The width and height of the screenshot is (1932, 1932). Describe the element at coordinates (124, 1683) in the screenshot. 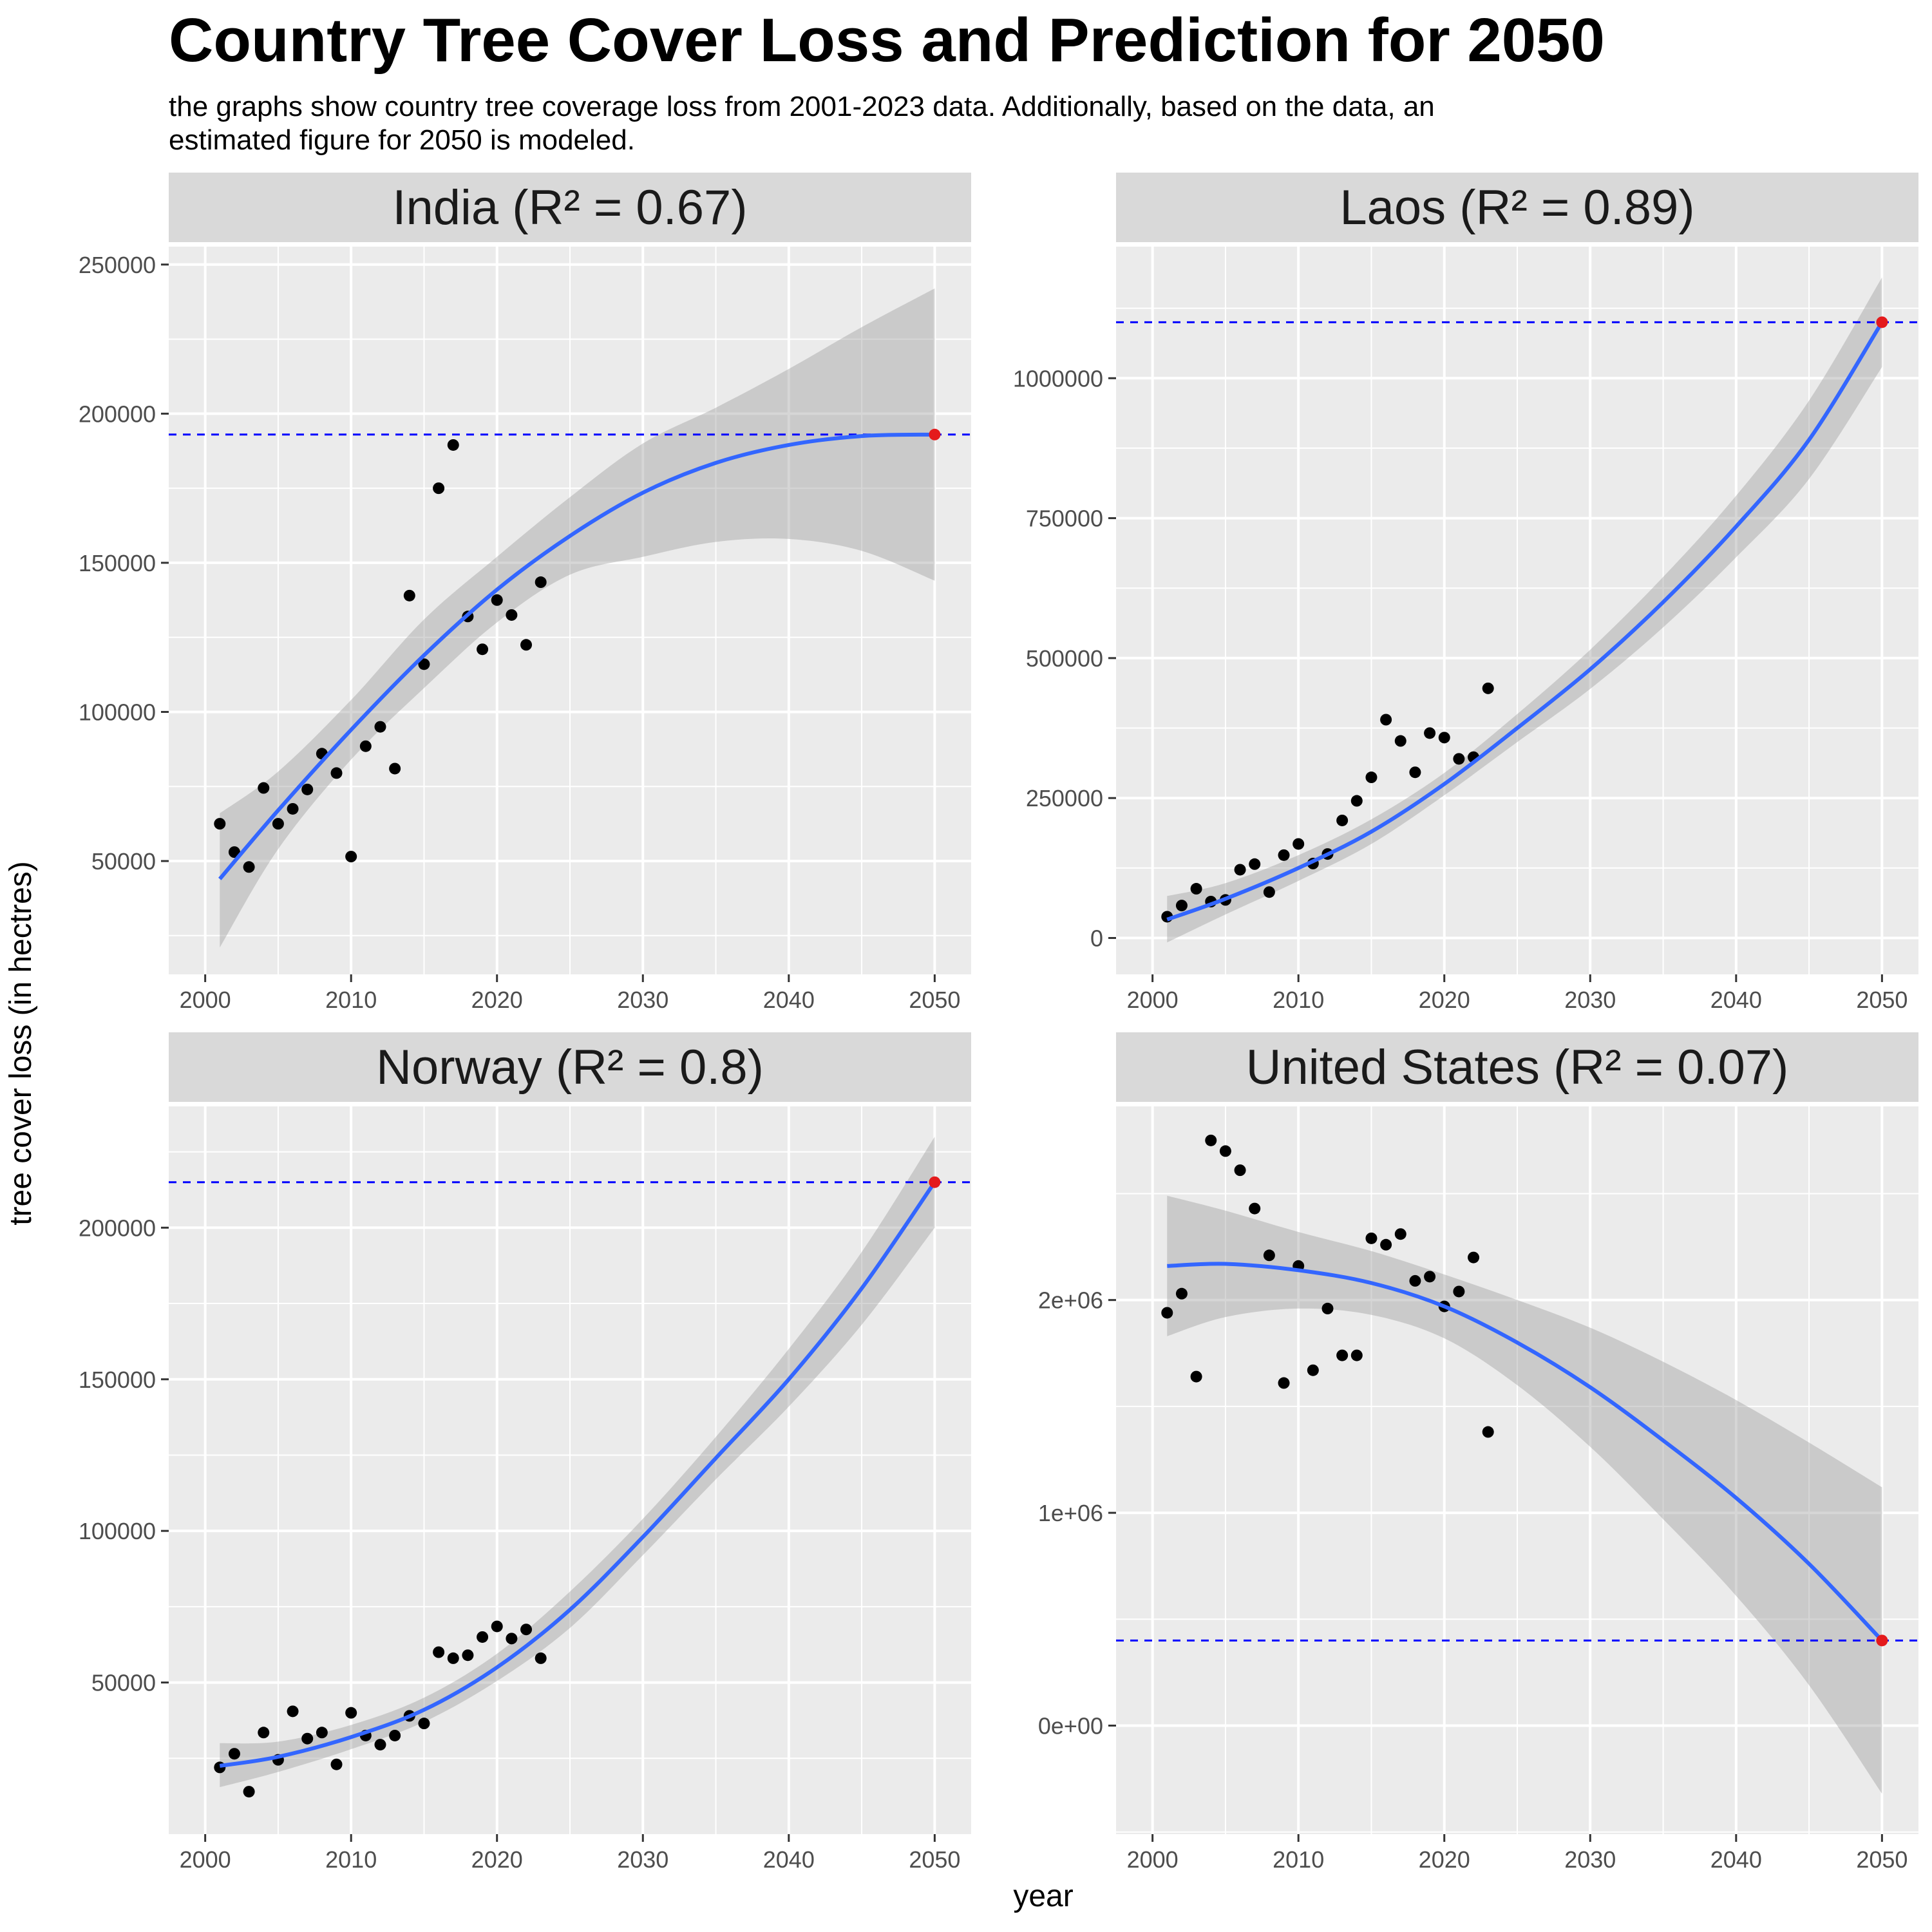

I see `y-tick-label: 50000` at that location.